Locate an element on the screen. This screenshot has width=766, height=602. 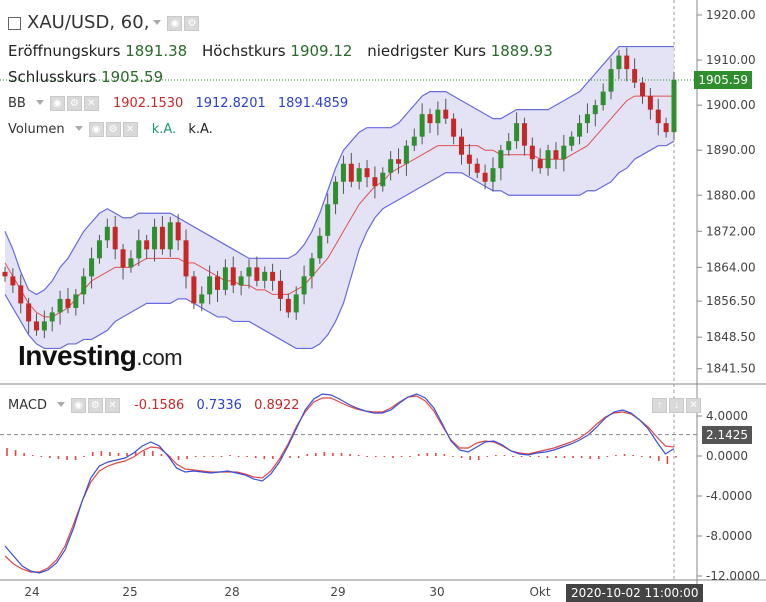
volume-value-2: k.A. is located at coordinates (200, 129).